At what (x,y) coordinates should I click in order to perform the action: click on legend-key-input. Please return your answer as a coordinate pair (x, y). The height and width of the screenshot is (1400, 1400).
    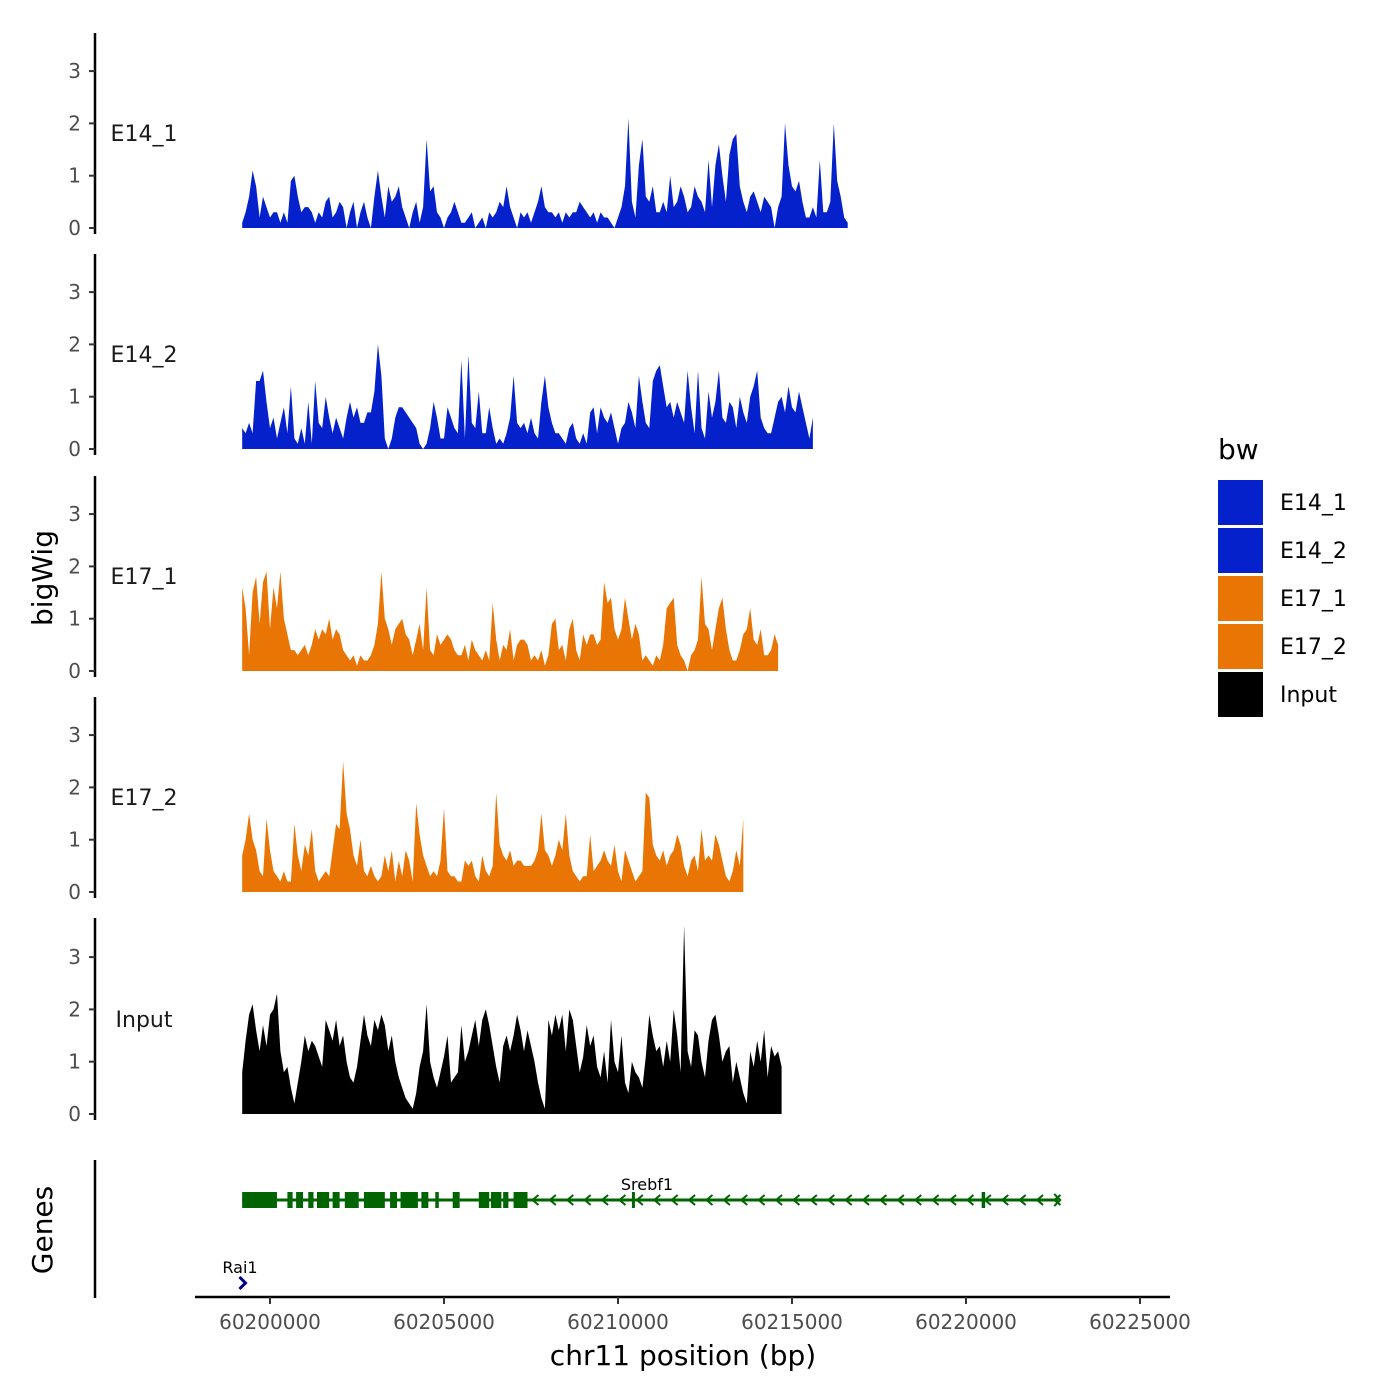
    Looking at the image, I should click on (1240, 694).